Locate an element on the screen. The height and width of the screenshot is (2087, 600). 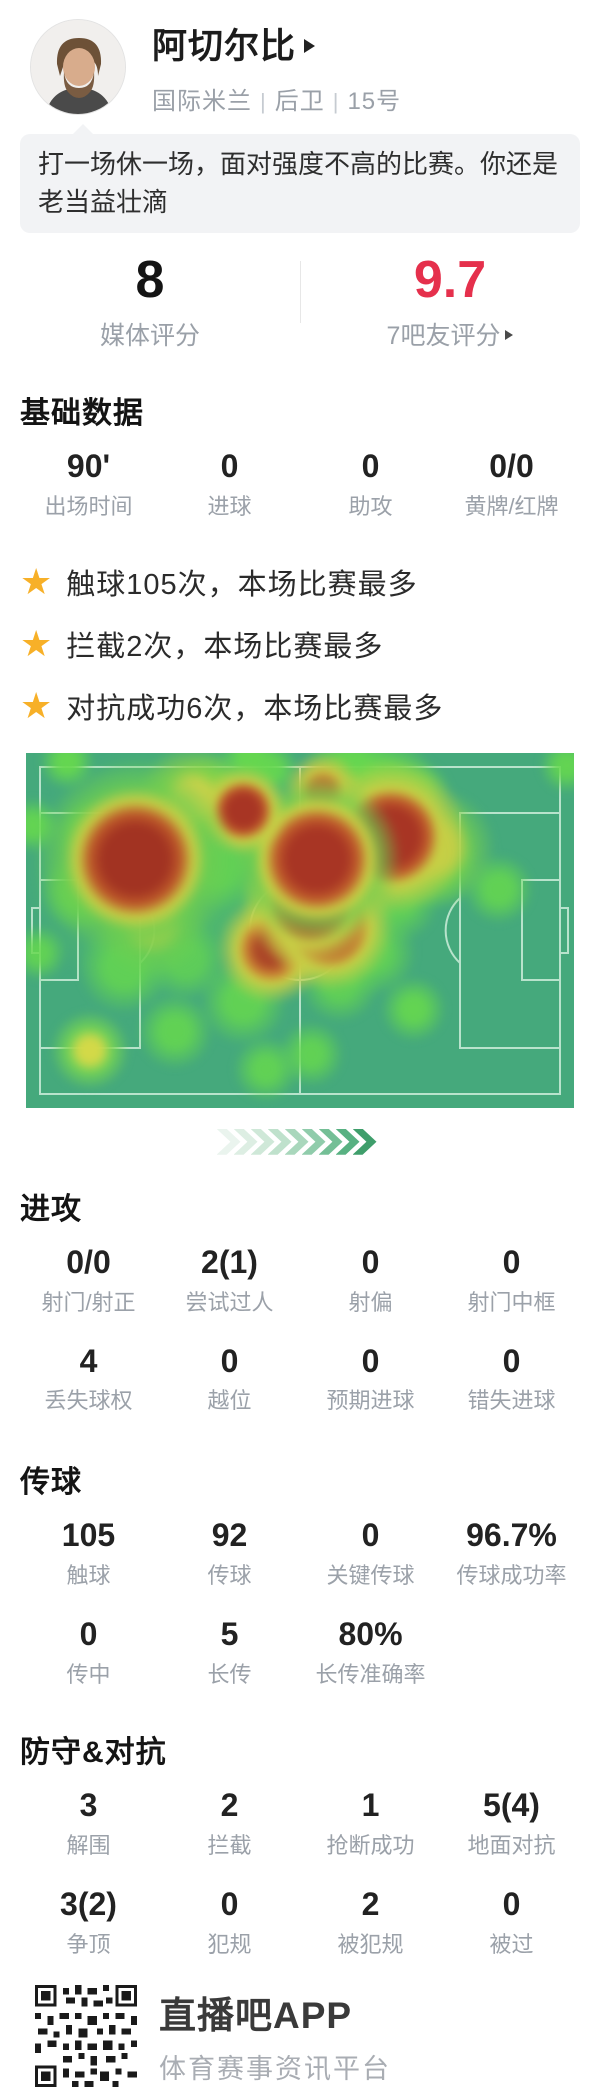
stat-possession-lost: 4 丢失球权 is located at coordinates (88, 1378).